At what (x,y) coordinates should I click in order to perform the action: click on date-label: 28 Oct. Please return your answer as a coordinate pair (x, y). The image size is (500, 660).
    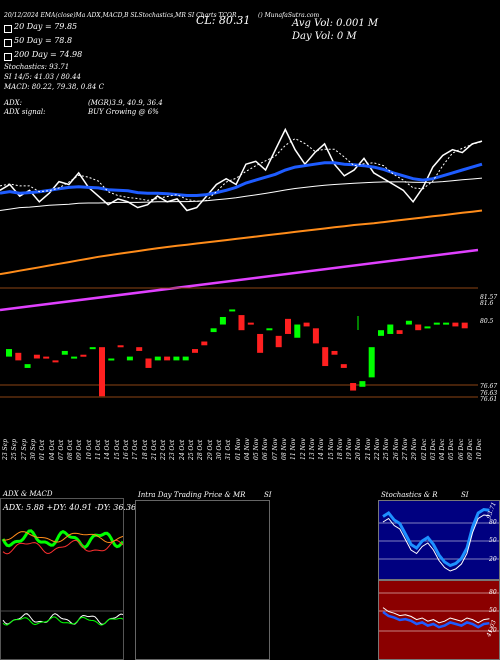
    Looking at the image, I should click on (201, 449).